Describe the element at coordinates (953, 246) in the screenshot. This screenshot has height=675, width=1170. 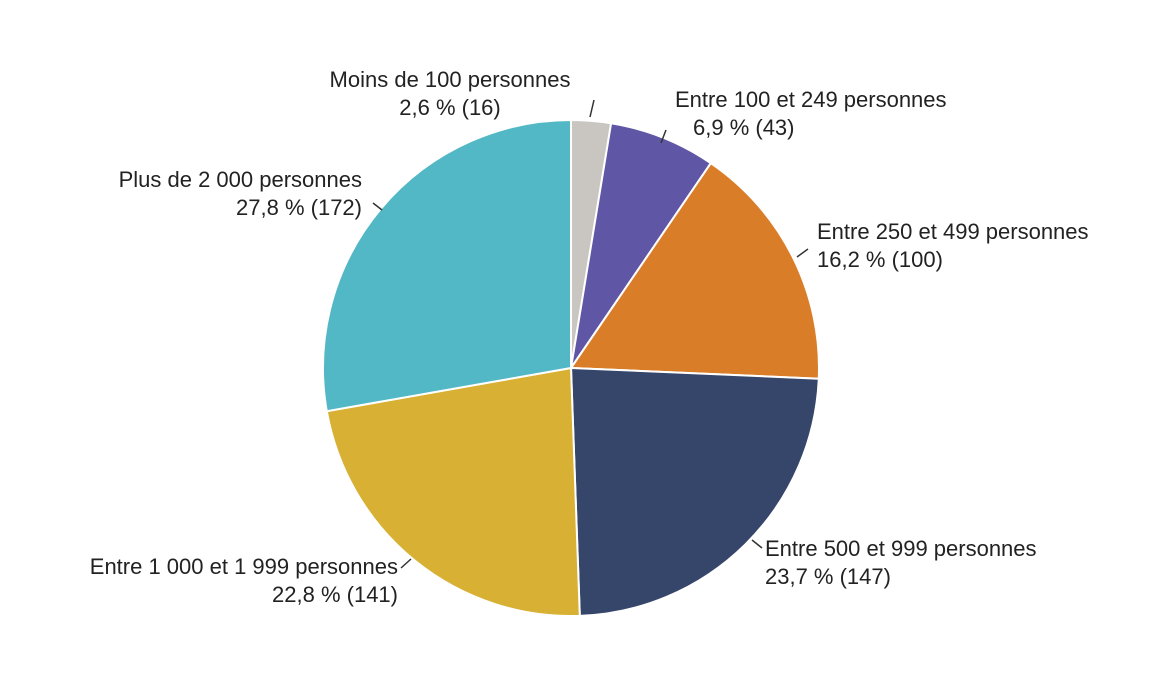
I see `slice-label-250-499: Entre 250 et 499 personnes 16,2 % (100)` at that location.